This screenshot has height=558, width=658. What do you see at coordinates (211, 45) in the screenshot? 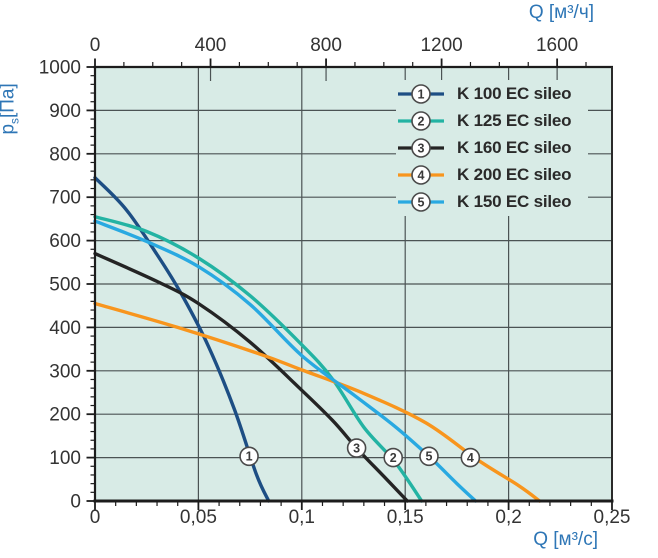
I see `top-tick-label: 400` at bounding box center [211, 45].